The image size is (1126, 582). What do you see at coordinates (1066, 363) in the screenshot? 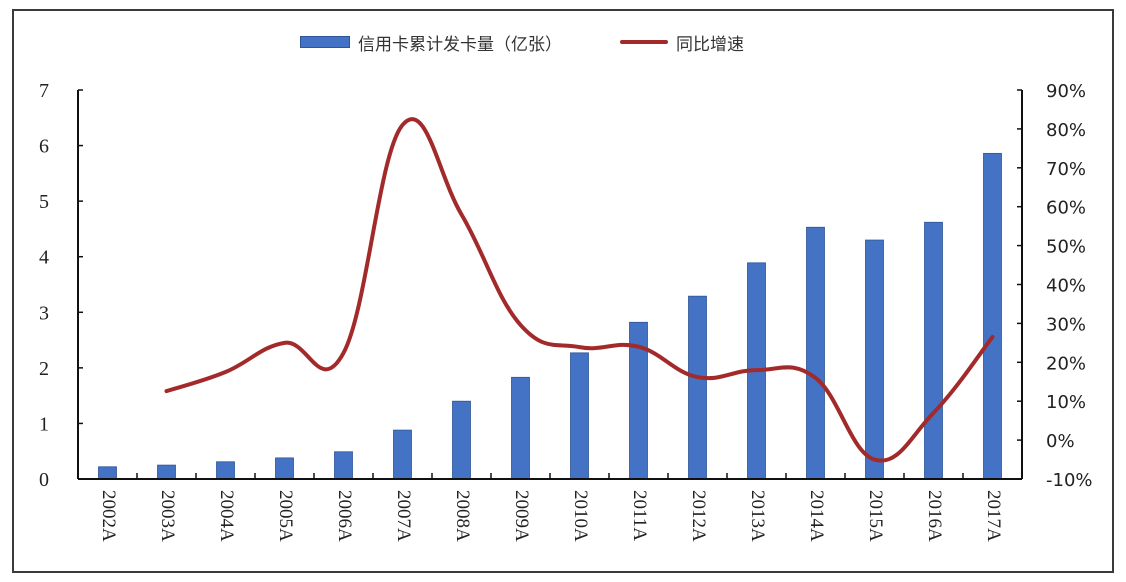
I see `right-tick-label: 20%` at bounding box center [1066, 363].